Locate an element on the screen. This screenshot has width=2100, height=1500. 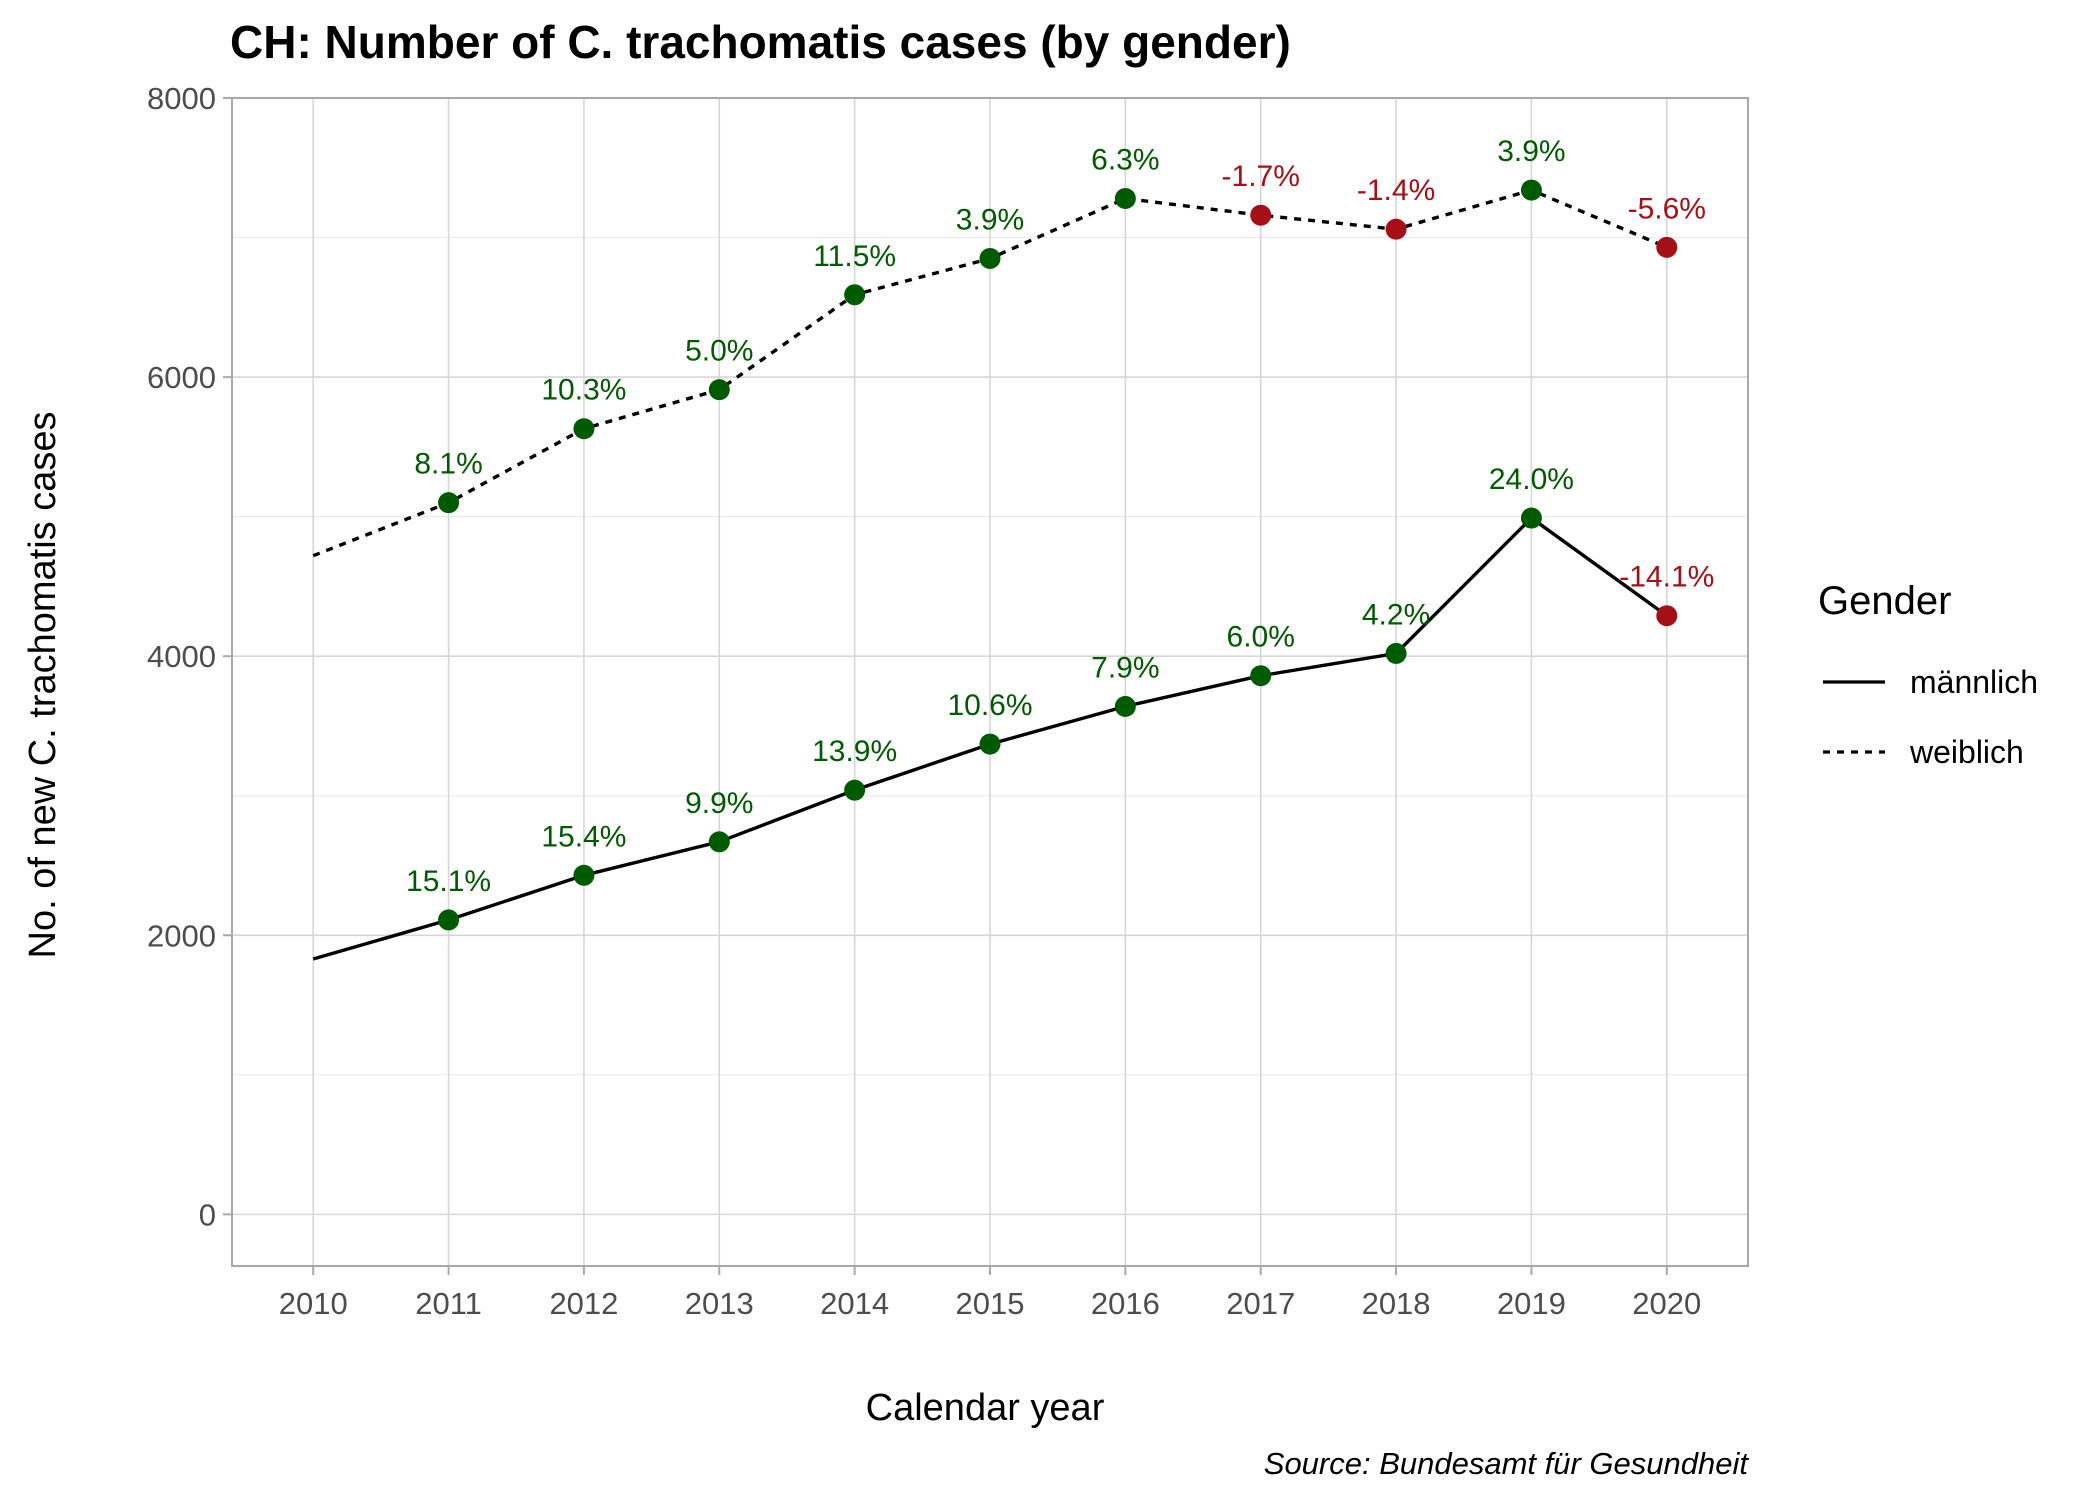
x-tick-label: 2020 is located at coordinates (1666, 1303).